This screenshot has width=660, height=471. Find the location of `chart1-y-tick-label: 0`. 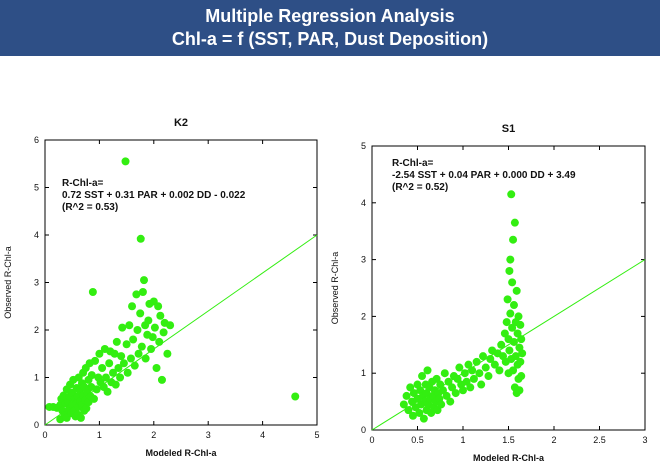

chart1-y-tick-label: 0 is located at coordinates (36, 425).